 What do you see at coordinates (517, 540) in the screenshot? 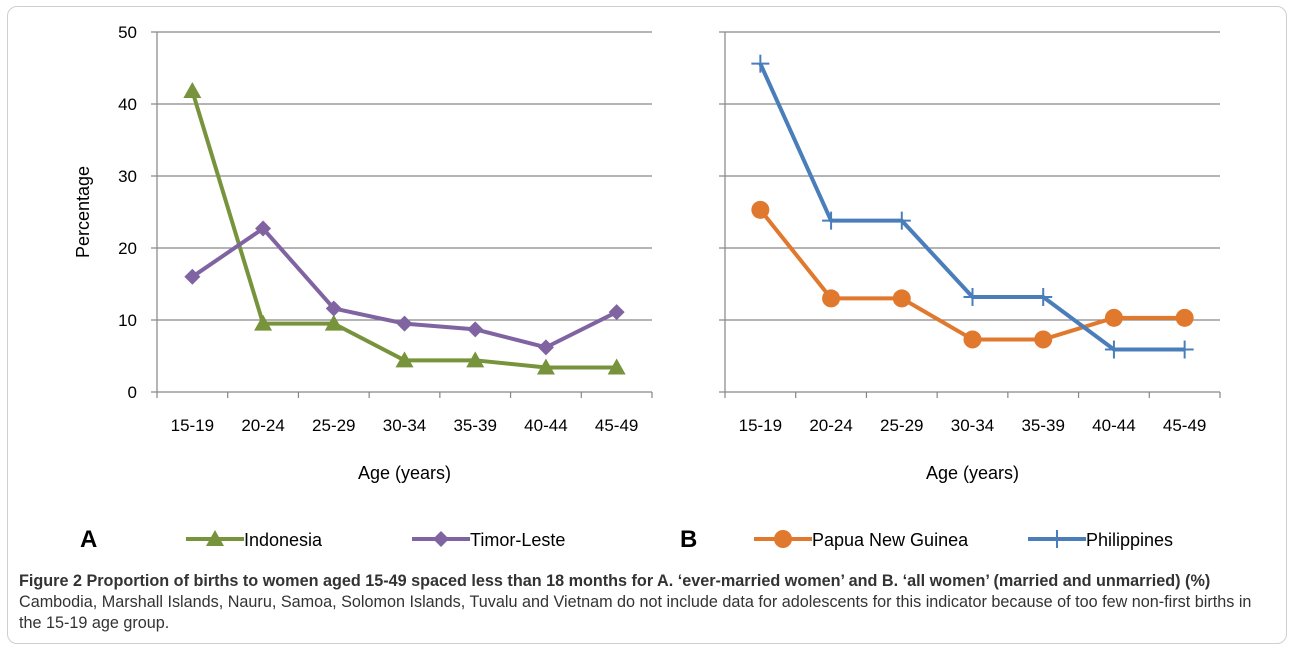
I see `legend-label: Timor-Leste` at bounding box center [517, 540].